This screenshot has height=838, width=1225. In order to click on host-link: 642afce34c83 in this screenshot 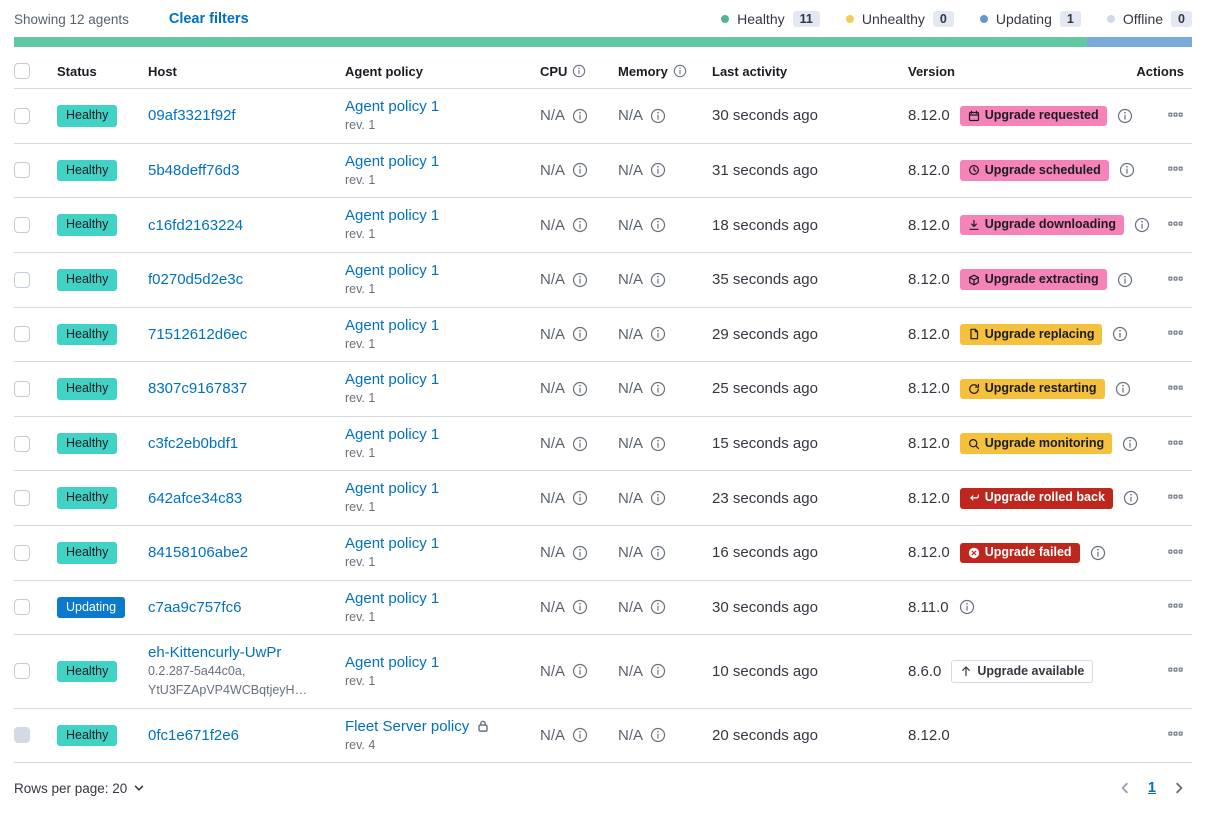, I will do `click(195, 498)`.